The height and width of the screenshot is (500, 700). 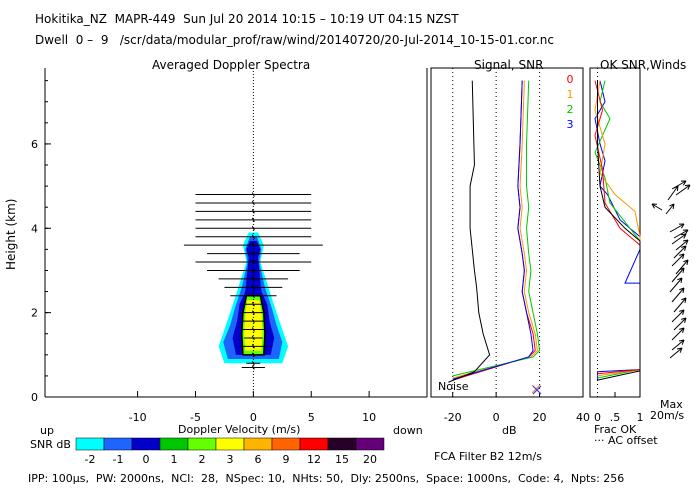 I want to click on x-axis-label: Doppler Velocity (m/s), so click(x=239, y=429).